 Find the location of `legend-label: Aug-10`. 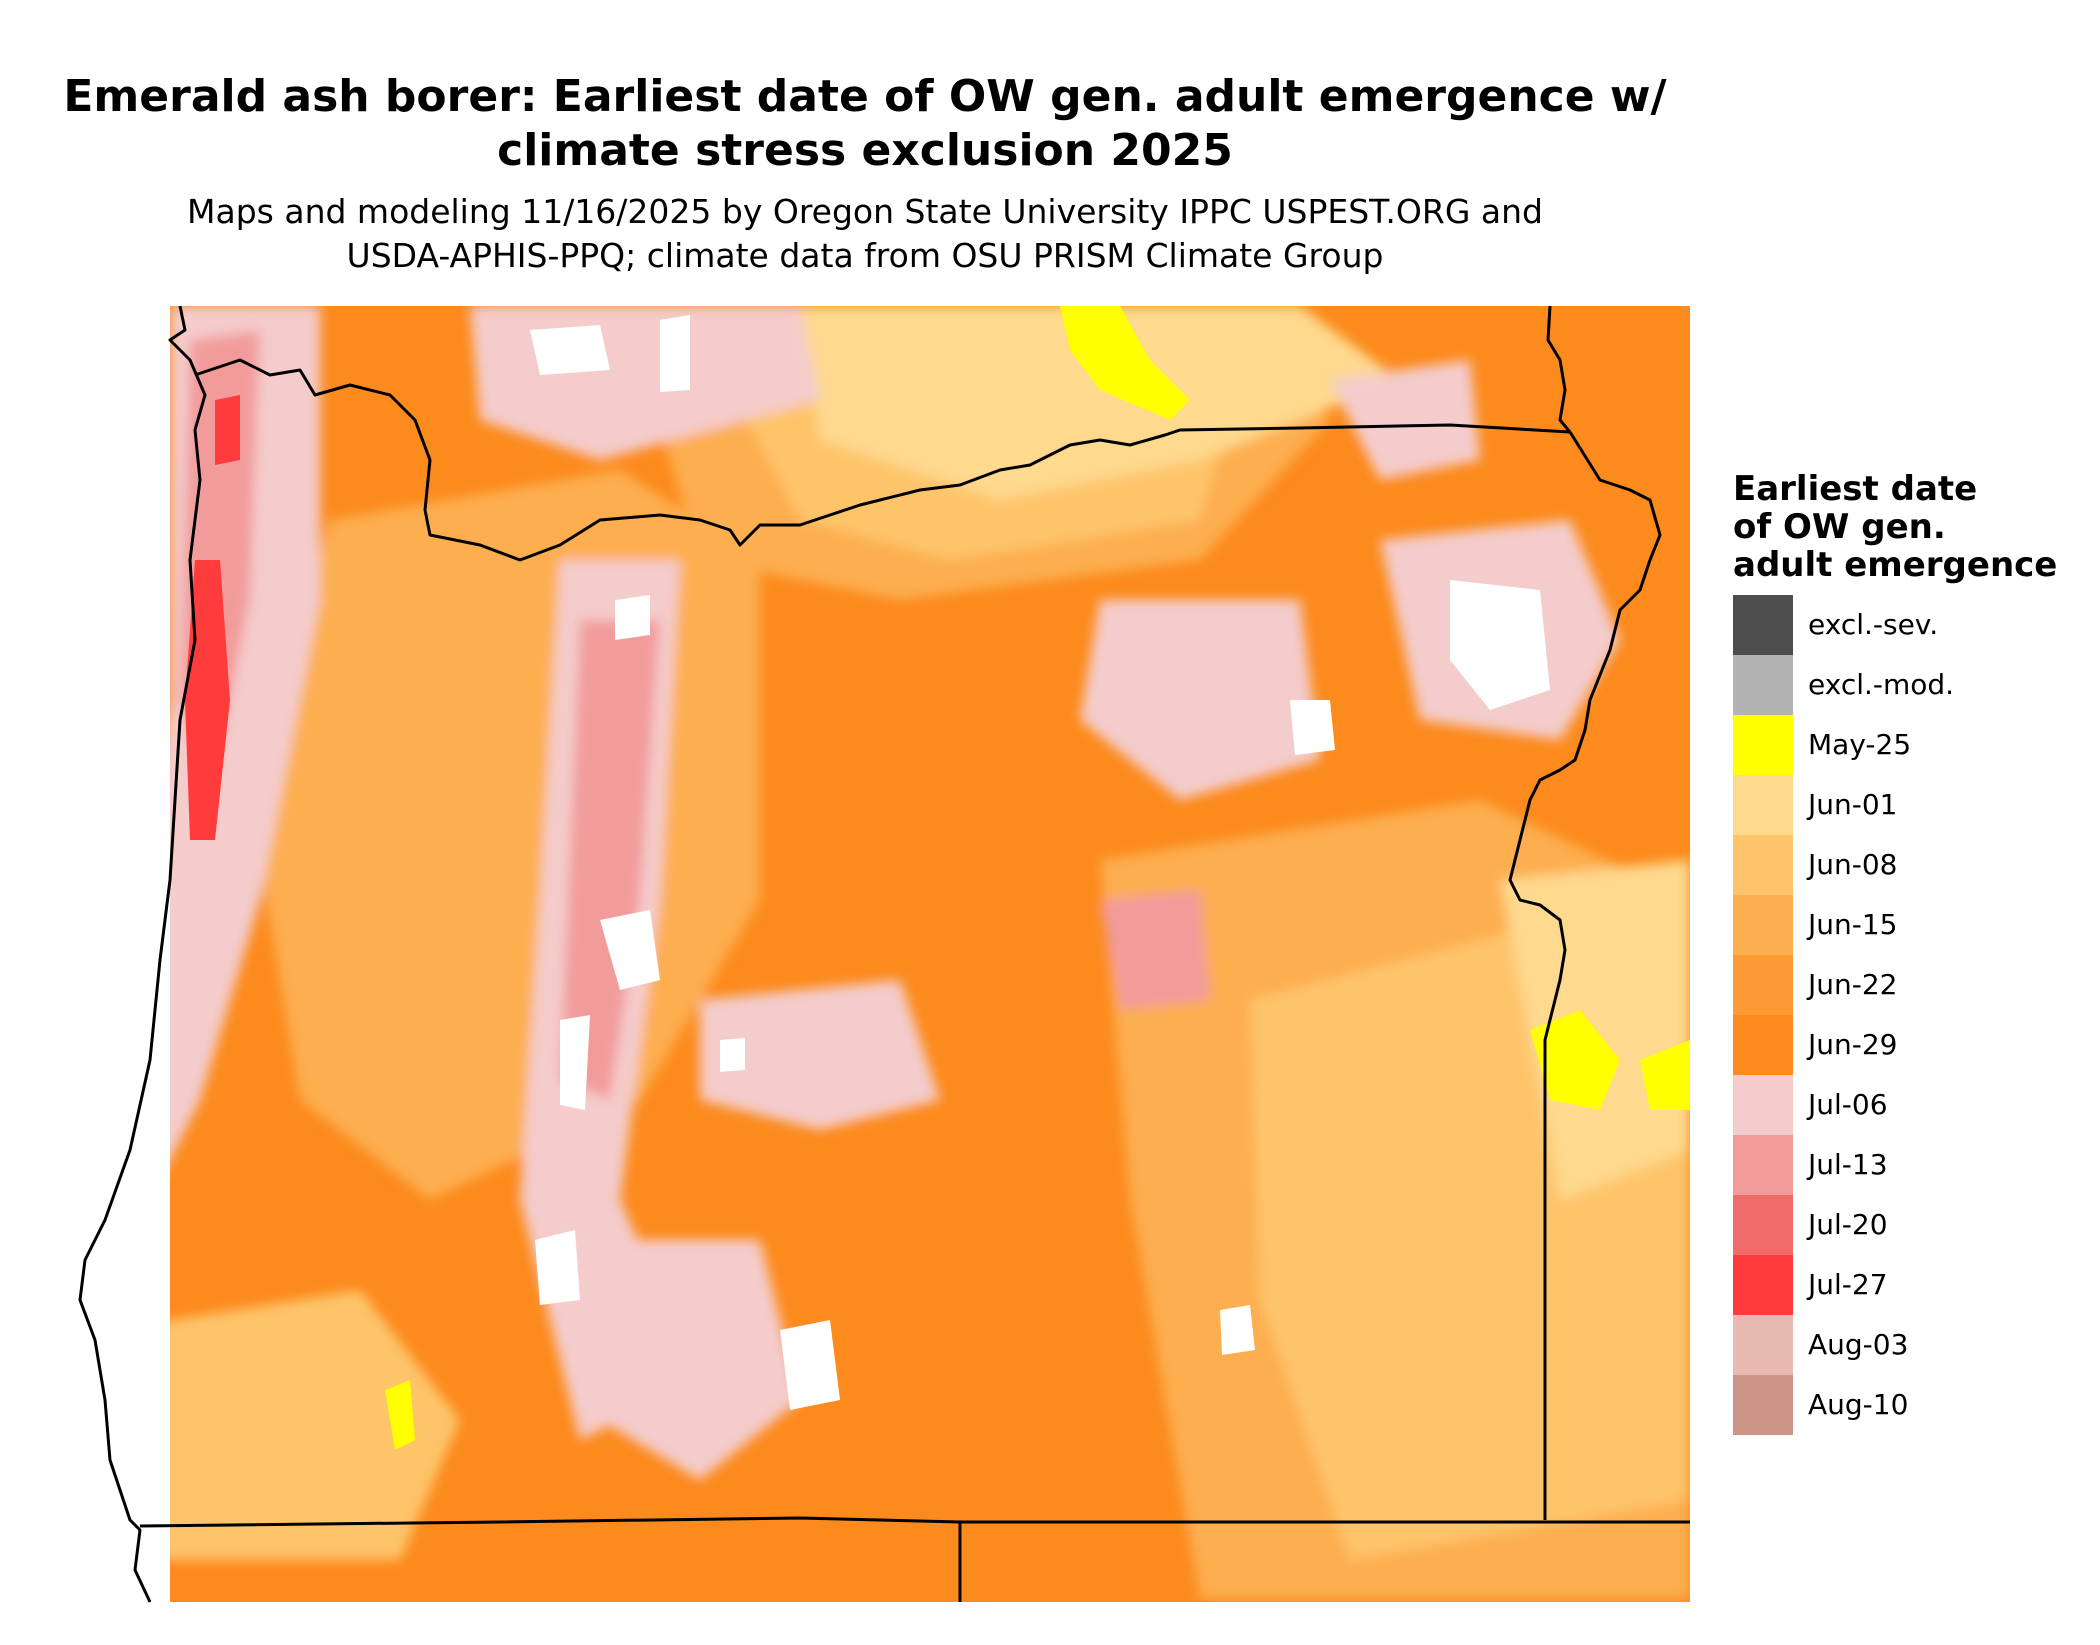

legend-label: Aug-10 is located at coordinates (1858, 1404).